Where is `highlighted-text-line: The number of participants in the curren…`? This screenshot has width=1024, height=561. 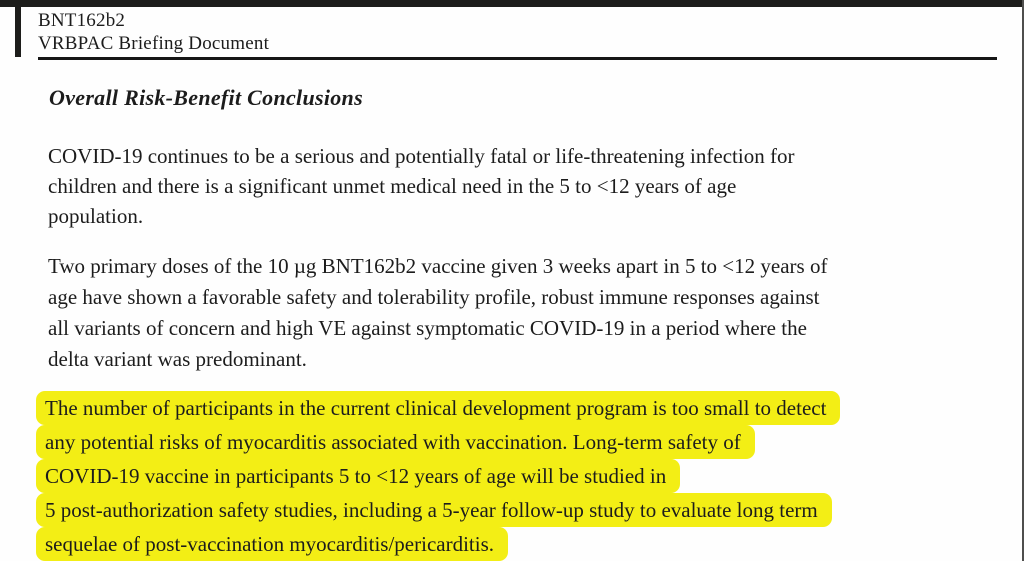
highlighted-text-line: The number of participants in the curren… is located at coordinates (438, 408).